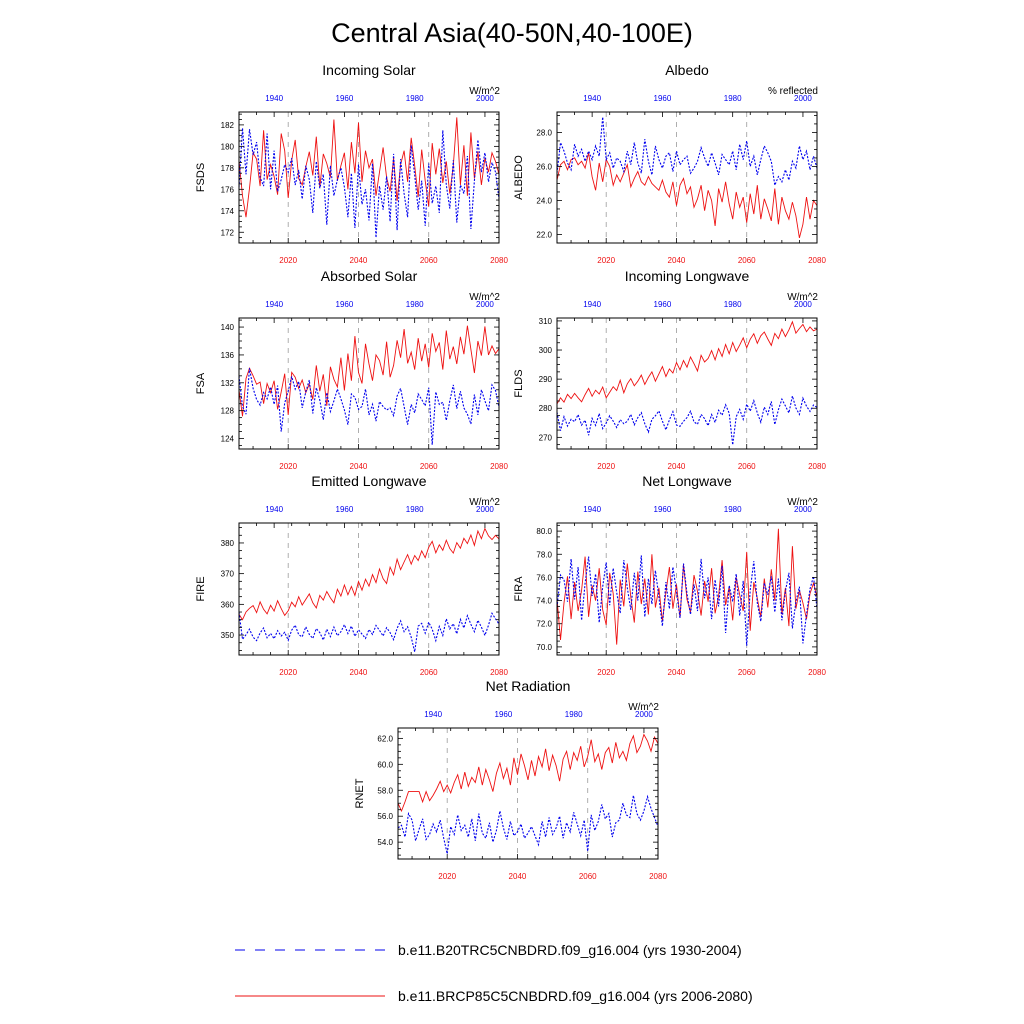 This screenshot has width=1024, height=1024. What do you see at coordinates (385, 842) in the screenshot?
I see `y-tick-label: 54.0` at bounding box center [385, 842].